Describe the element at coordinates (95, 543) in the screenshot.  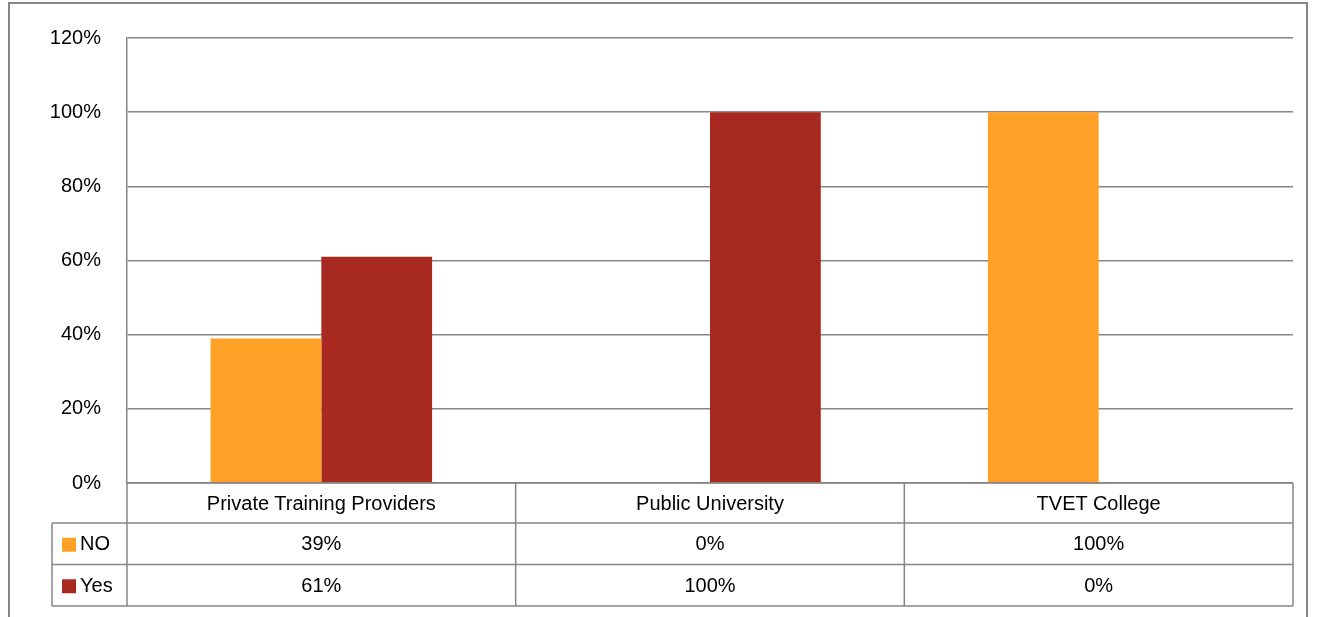
I see `legend-label: NO` at that location.